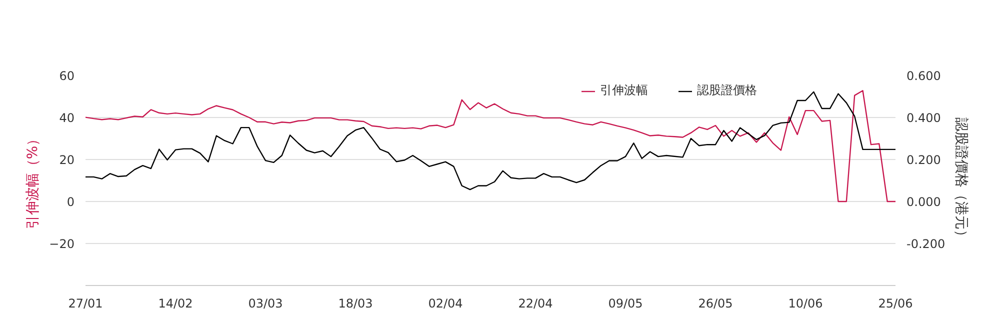 The height and width of the screenshot is (324, 1000). What do you see at coordinates (923, 118) in the screenshot?
I see `y2-tick-label: 0.400` at bounding box center [923, 118].